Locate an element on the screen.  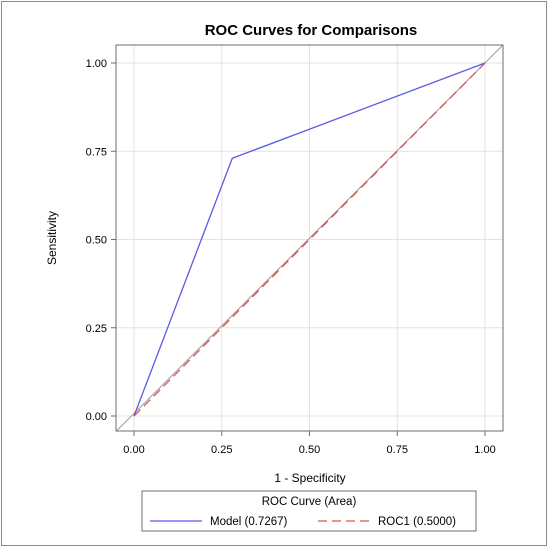
x-axis-ticks: 0.00 0.25 0.50 0.75 1.00 is located at coordinates (309, 443).